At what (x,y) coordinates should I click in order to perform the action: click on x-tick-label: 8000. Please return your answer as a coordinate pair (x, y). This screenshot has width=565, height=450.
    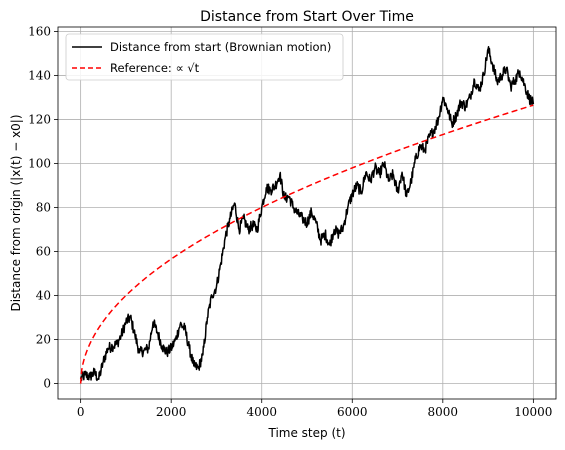
    Looking at the image, I should click on (443, 412).